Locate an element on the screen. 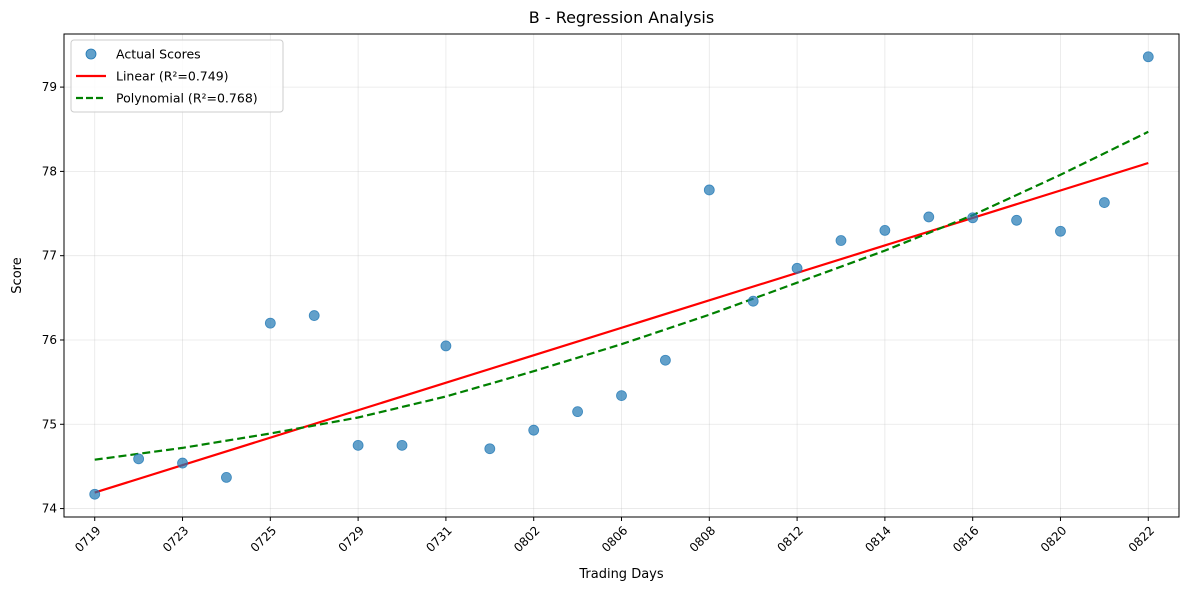  x-tick-label: 0820 is located at coordinates (1053, 538).